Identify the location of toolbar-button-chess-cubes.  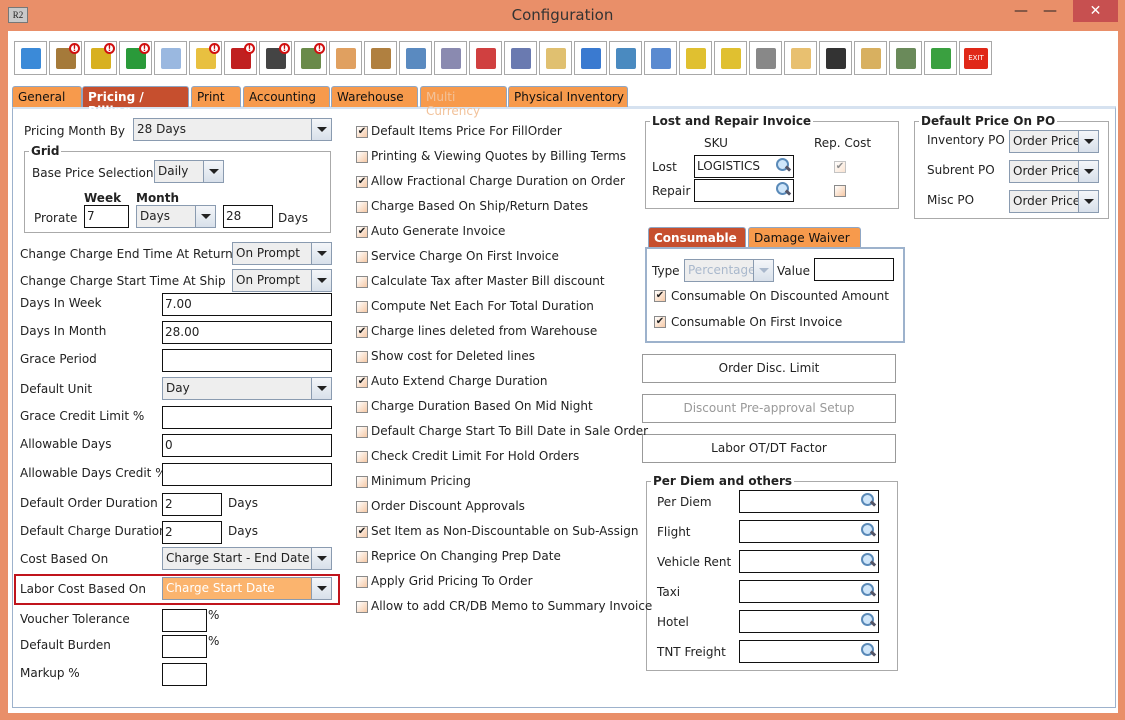
(835, 58).